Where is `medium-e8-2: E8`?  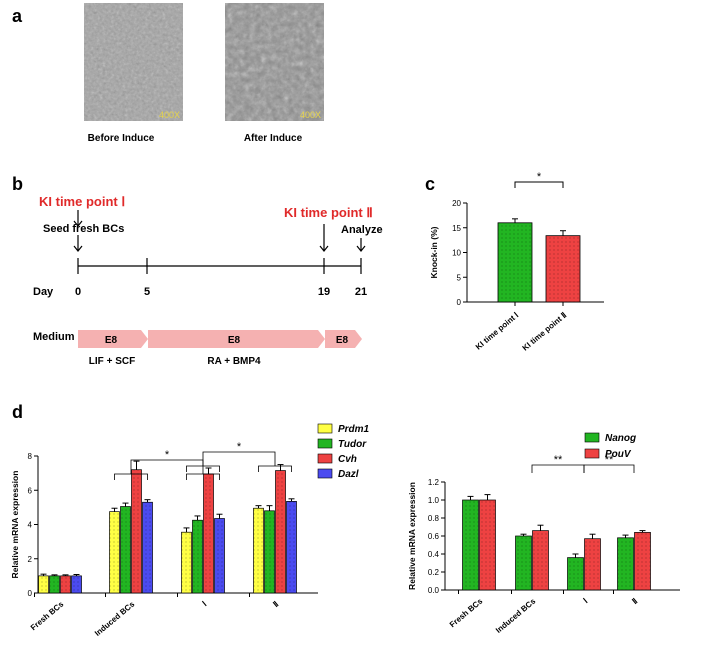 medium-e8-2: E8 is located at coordinates (234, 340).